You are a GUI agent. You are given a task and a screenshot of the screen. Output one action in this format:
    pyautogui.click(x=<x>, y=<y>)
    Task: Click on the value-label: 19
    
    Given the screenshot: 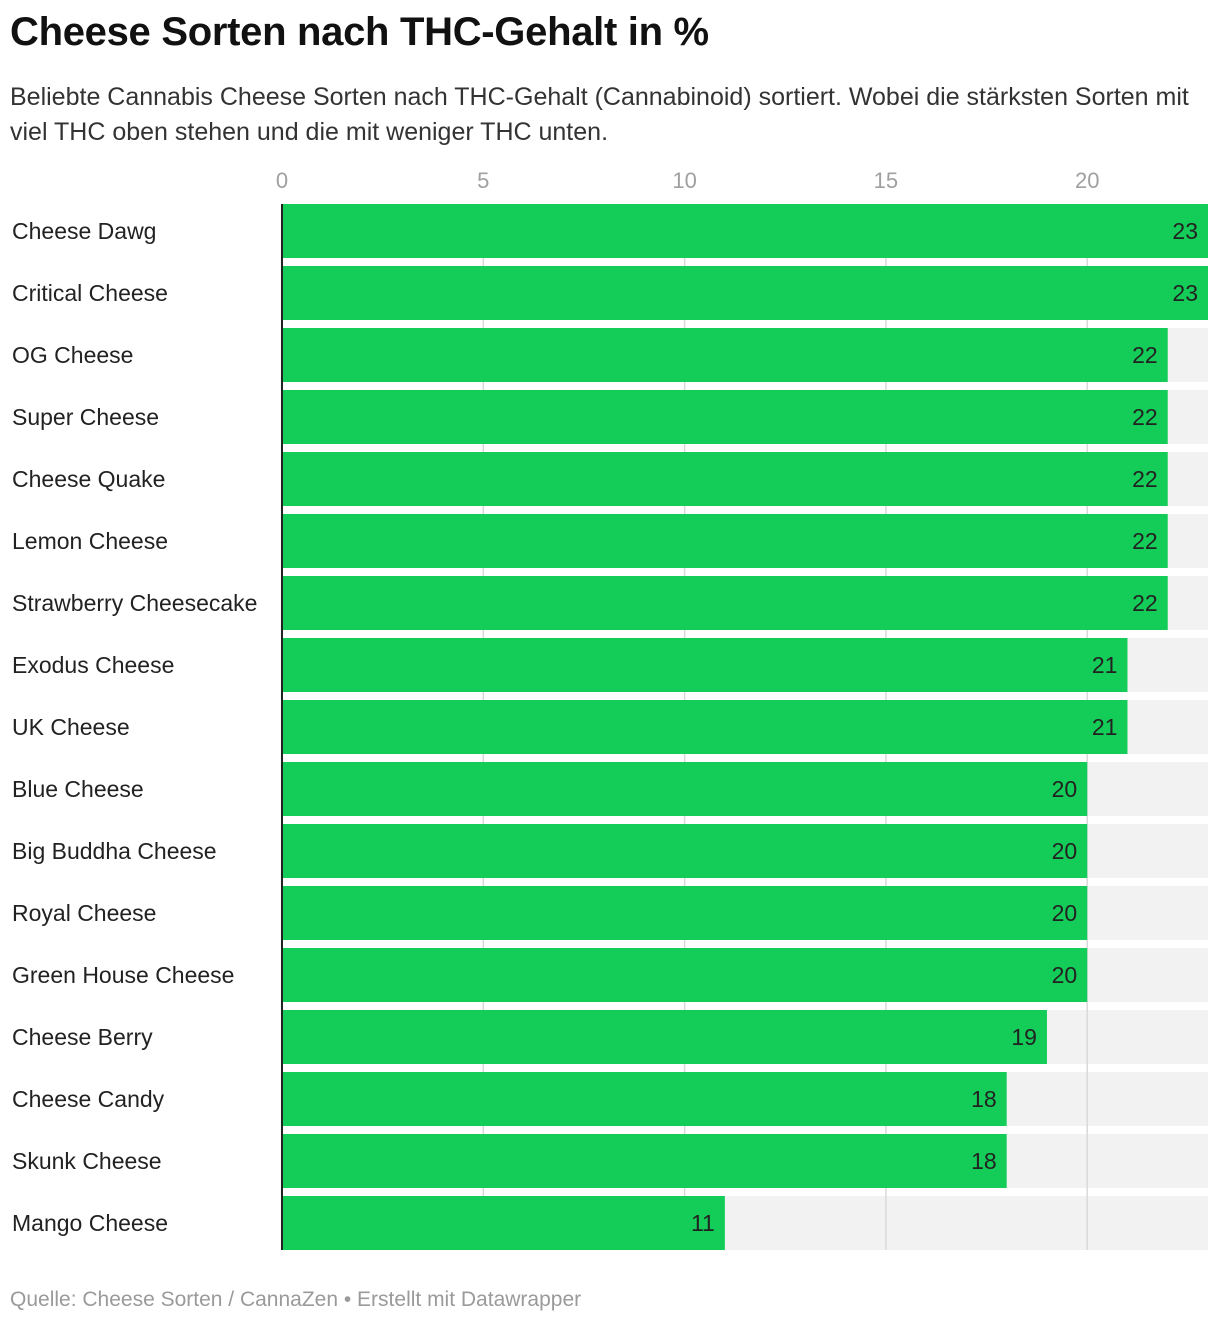 What is the action you would take?
    pyautogui.click(x=1024, y=1037)
    